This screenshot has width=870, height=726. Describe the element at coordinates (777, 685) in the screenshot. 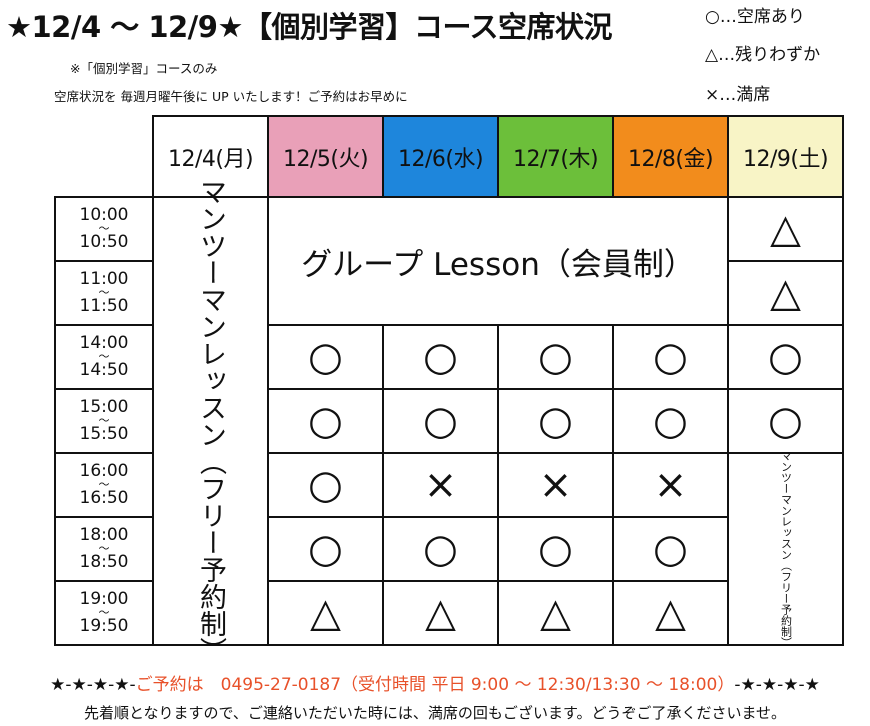

I see `stars-right: -★-★-★-★` at that location.